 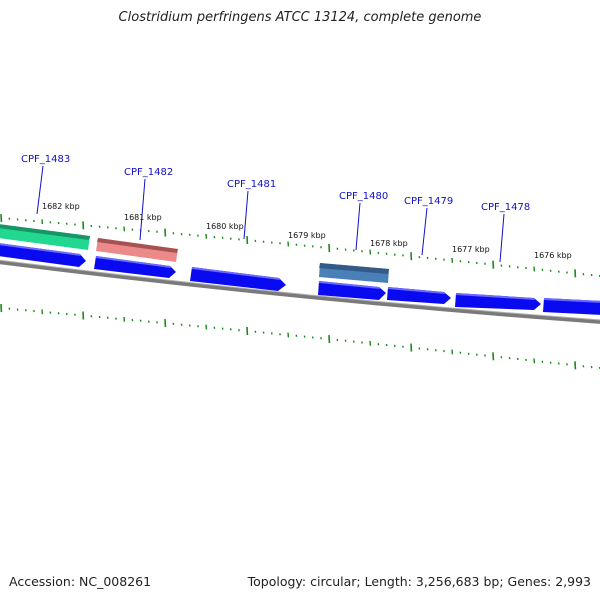 What do you see at coordinates (363, 196) in the screenshot?
I see `gene-label-cpf-1480: CPF_1480` at bounding box center [363, 196].